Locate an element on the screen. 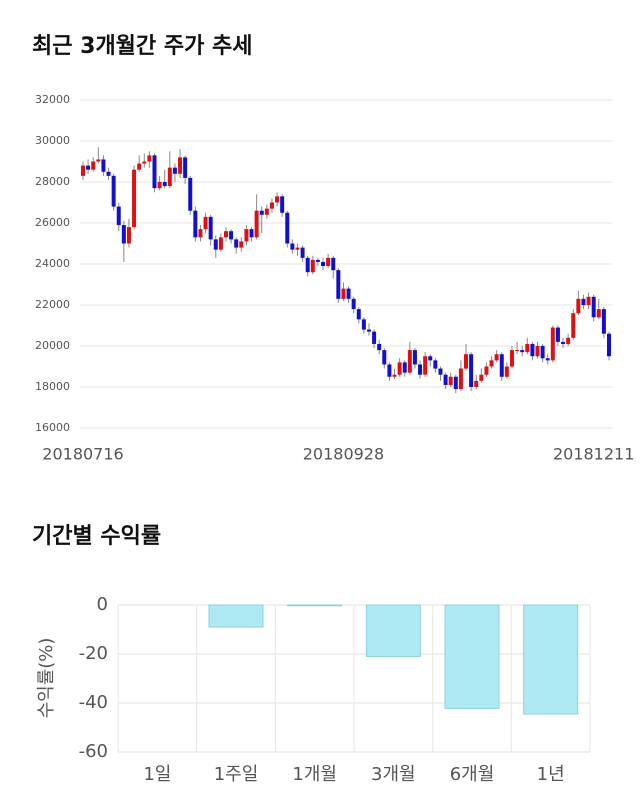 This screenshot has width=640, height=810. y-tick-label: -40 is located at coordinates (93, 702).